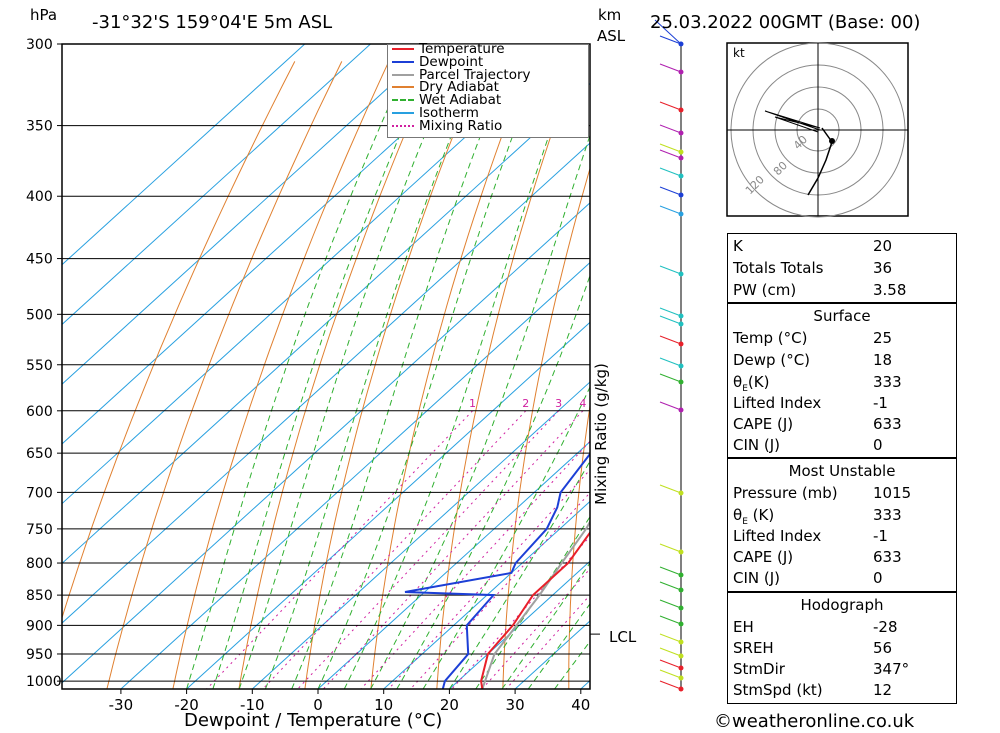 Image resolution: width=1000 pixels, height=733 pixels. I want to click on surface-temp-value: 25, so click(883, 338).